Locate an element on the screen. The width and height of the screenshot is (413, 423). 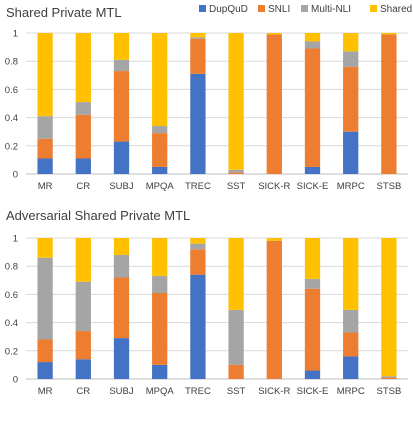
bar-shared-stsb is located at coordinates (389, 307).